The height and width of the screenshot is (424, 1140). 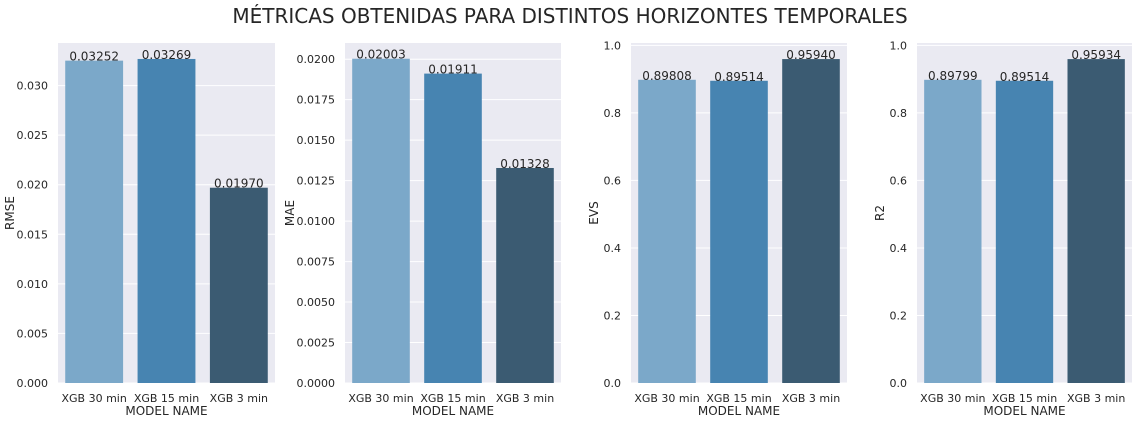 What do you see at coordinates (290, 213) in the screenshot?
I see `y-axis-label: MAE` at bounding box center [290, 213].